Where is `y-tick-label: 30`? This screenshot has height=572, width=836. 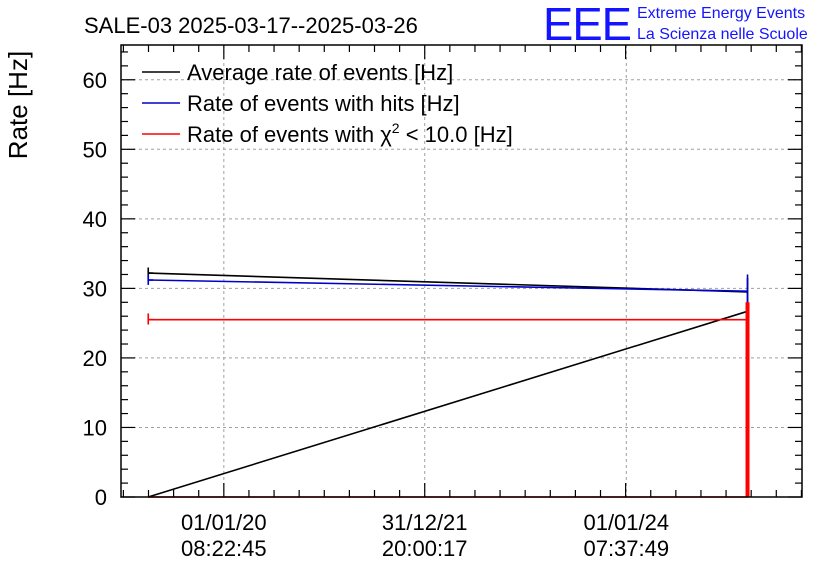 y-tick-label: 30 is located at coordinates (95, 288).